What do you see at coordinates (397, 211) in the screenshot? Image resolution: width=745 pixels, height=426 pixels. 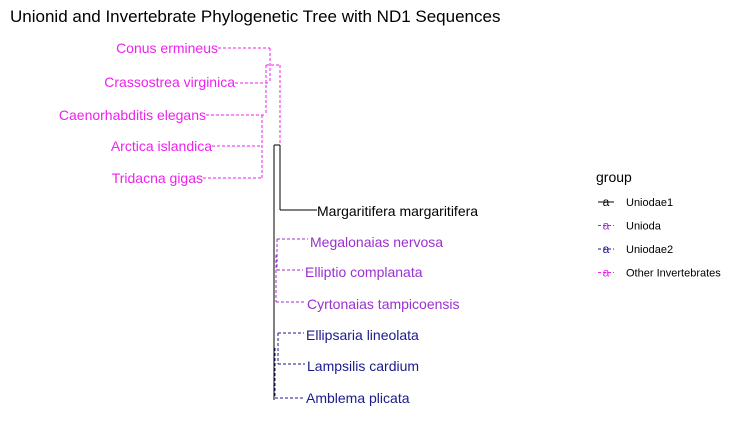 I see `tip-label-margaritifera-margaritifera: Margaritifera margaritifera` at bounding box center [397, 211].